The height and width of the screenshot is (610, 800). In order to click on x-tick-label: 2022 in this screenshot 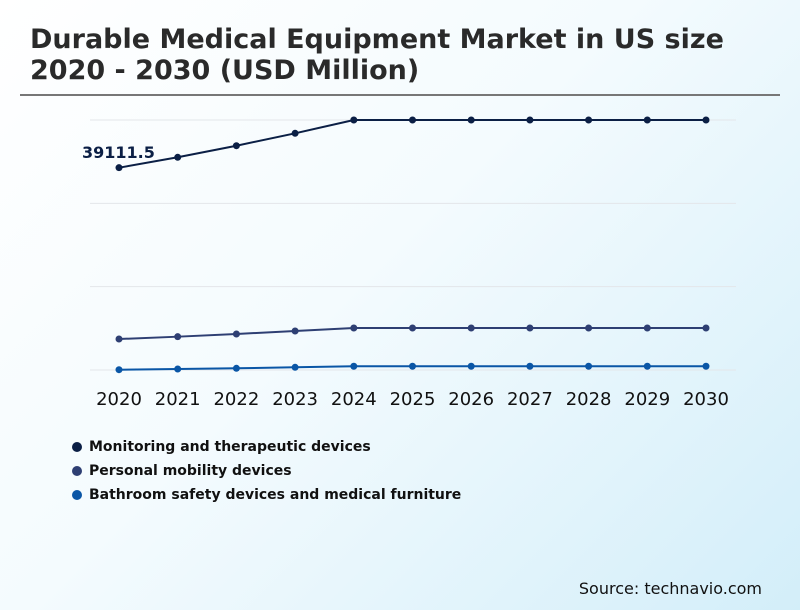, I will do `click(236, 399)`.